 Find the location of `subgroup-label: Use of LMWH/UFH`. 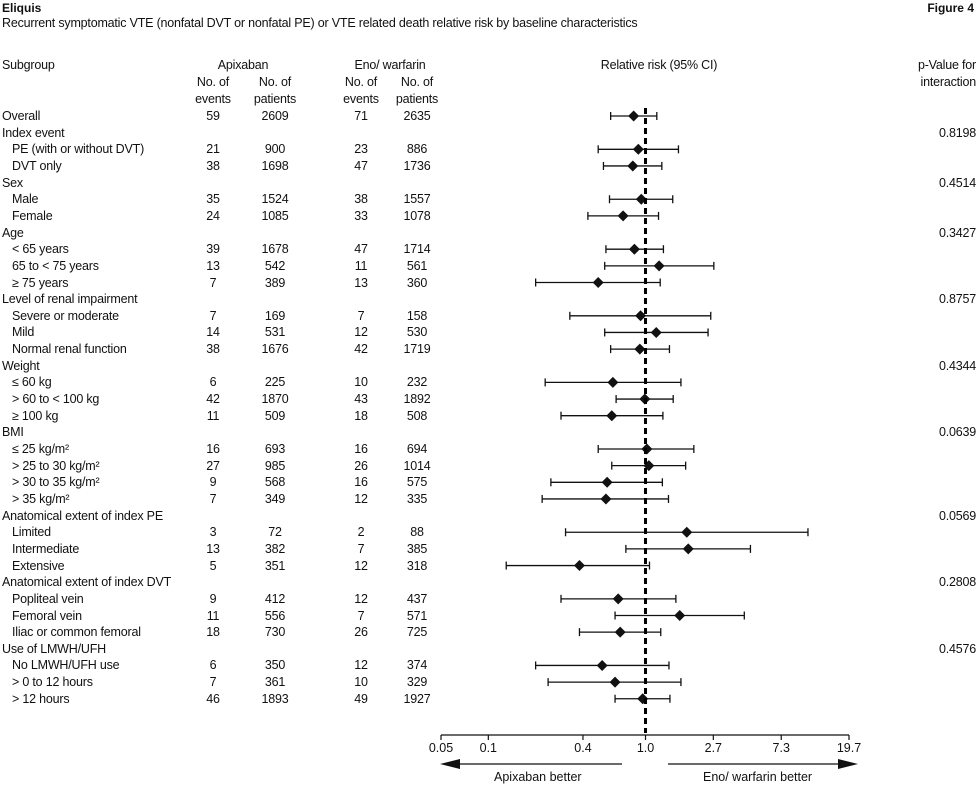

subgroup-label: Use of LMWH/UFH is located at coordinates (54, 648).